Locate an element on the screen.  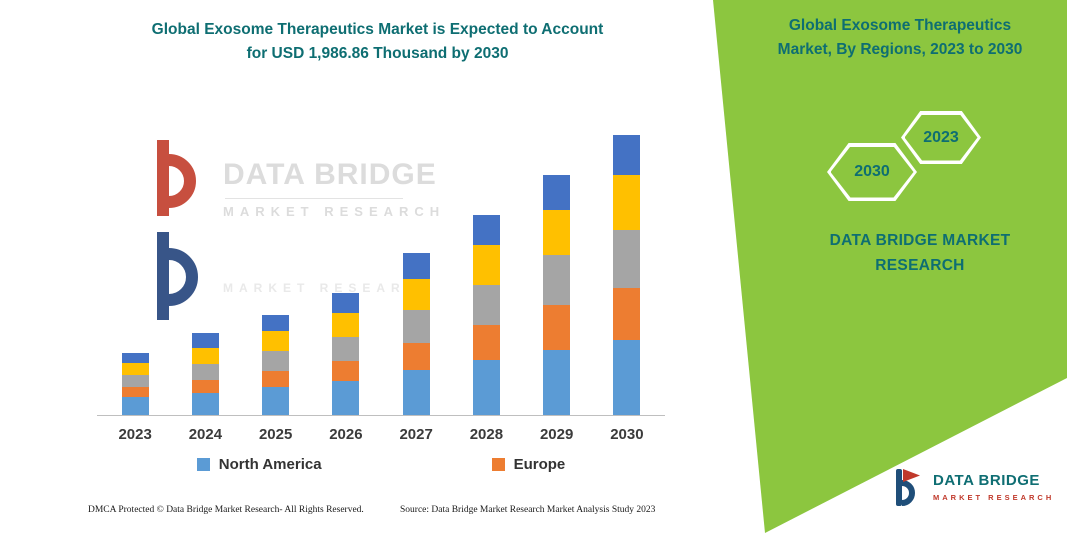
hexagon-2023-label: 2023 is located at coordinates (941, 137).